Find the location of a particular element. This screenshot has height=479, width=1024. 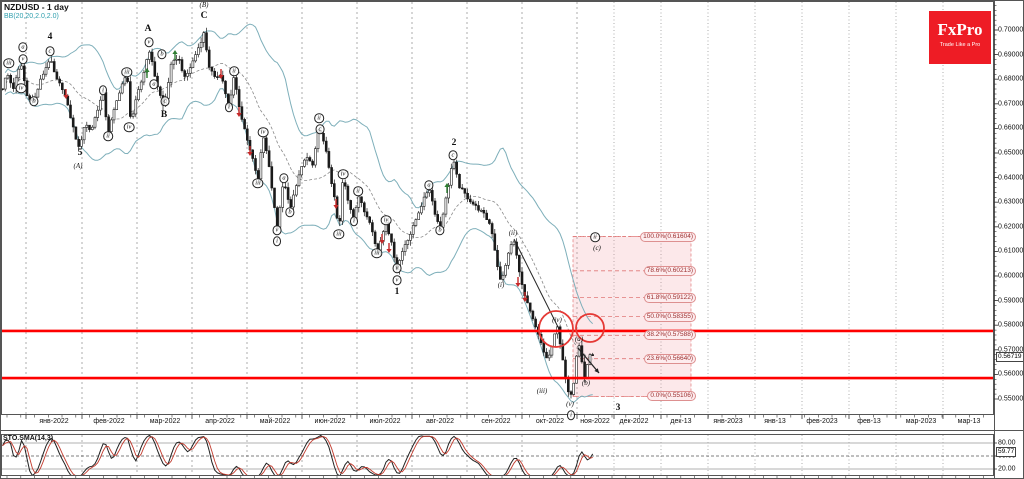

fxpro-logo: FxPro Trade Like a Pro is located at coordinates (960, 37).